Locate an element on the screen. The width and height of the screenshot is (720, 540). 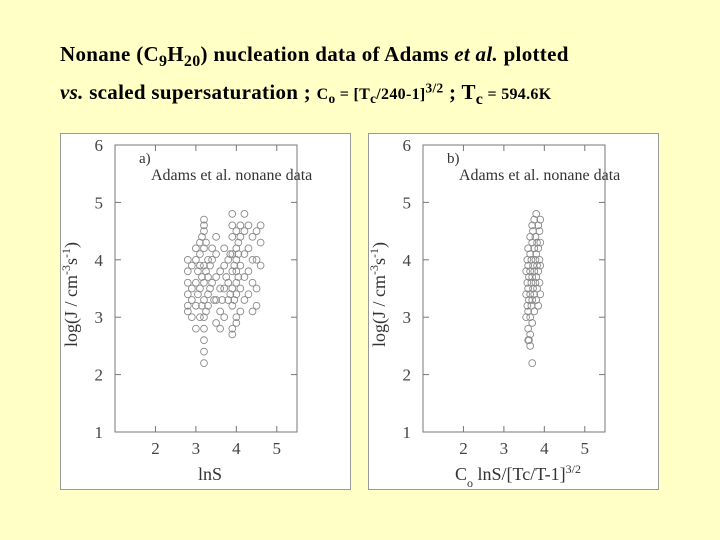
chart-b-ytick-label: 6 is located at coordinates (407, 145).